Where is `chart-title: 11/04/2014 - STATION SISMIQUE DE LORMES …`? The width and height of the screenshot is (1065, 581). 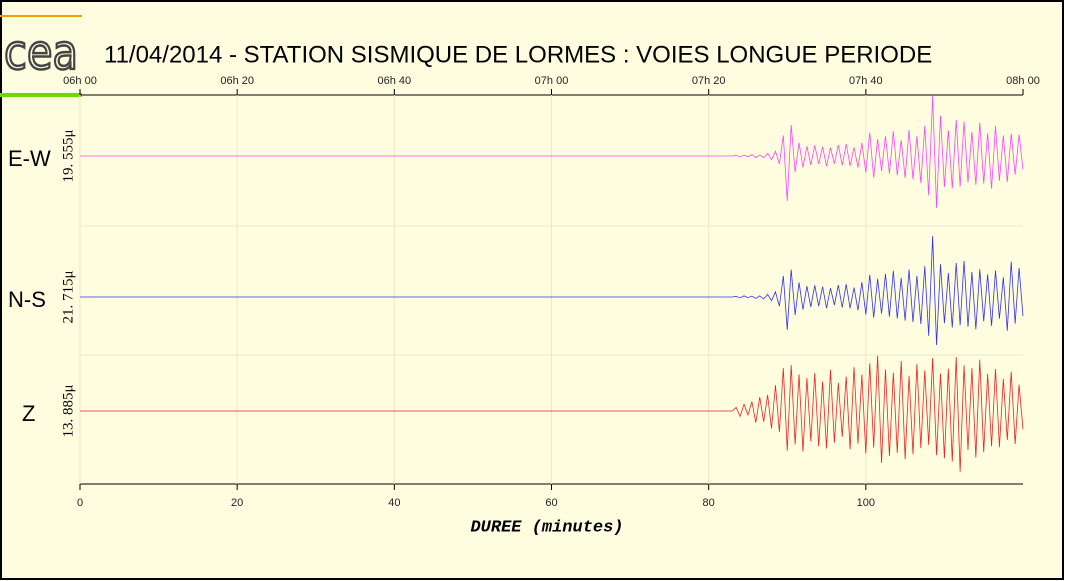 chart-title: 11/04/2014 - STATION SISMIQUE DE LORMES … is located at coordinates (518, 54).